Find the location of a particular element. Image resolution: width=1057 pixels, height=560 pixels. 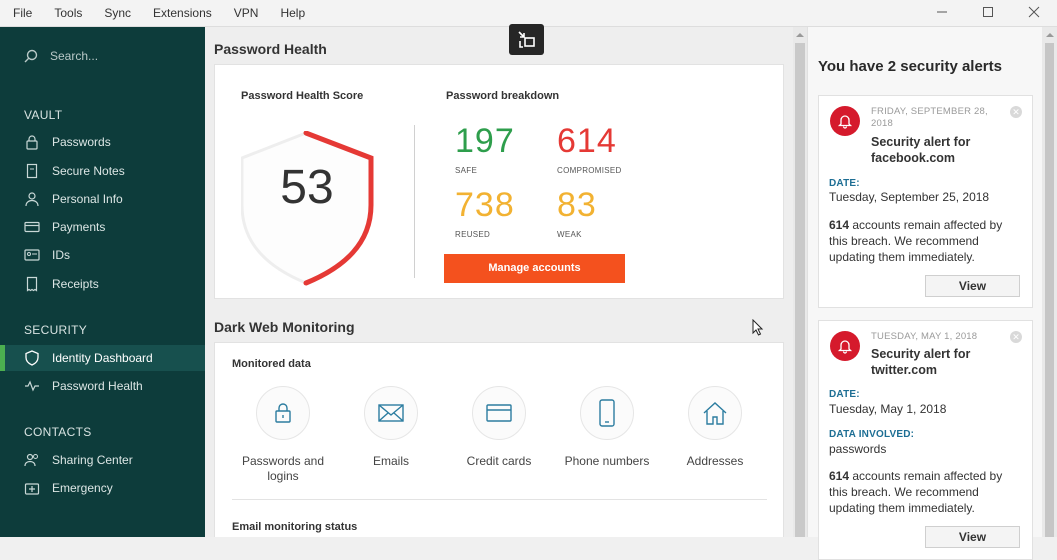

sidebar-item-personal-info: Personal Info is located at coordinates (102, 199).